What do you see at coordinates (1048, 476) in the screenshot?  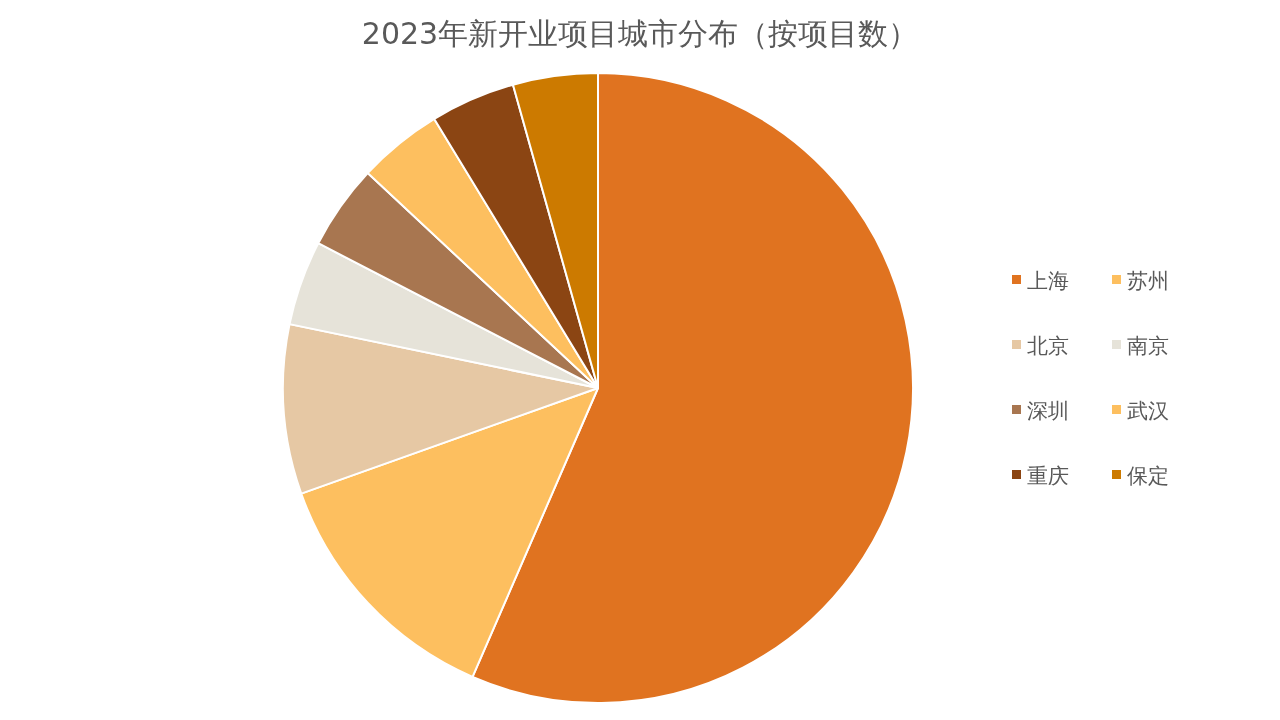 I see `legend-label: 重庆` at bounding box center [1048, 476].